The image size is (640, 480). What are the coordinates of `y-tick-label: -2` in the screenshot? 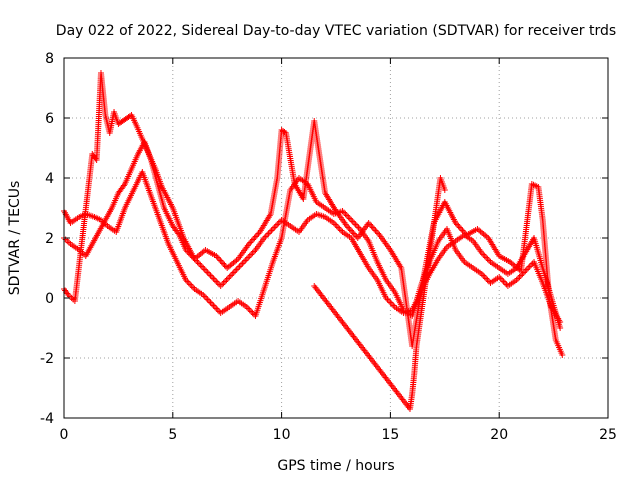 It's located at (47, 359).